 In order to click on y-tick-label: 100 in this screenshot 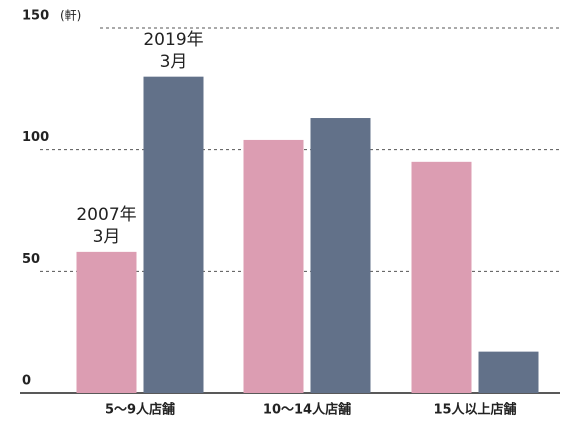, I will do `click(35, 137)`.